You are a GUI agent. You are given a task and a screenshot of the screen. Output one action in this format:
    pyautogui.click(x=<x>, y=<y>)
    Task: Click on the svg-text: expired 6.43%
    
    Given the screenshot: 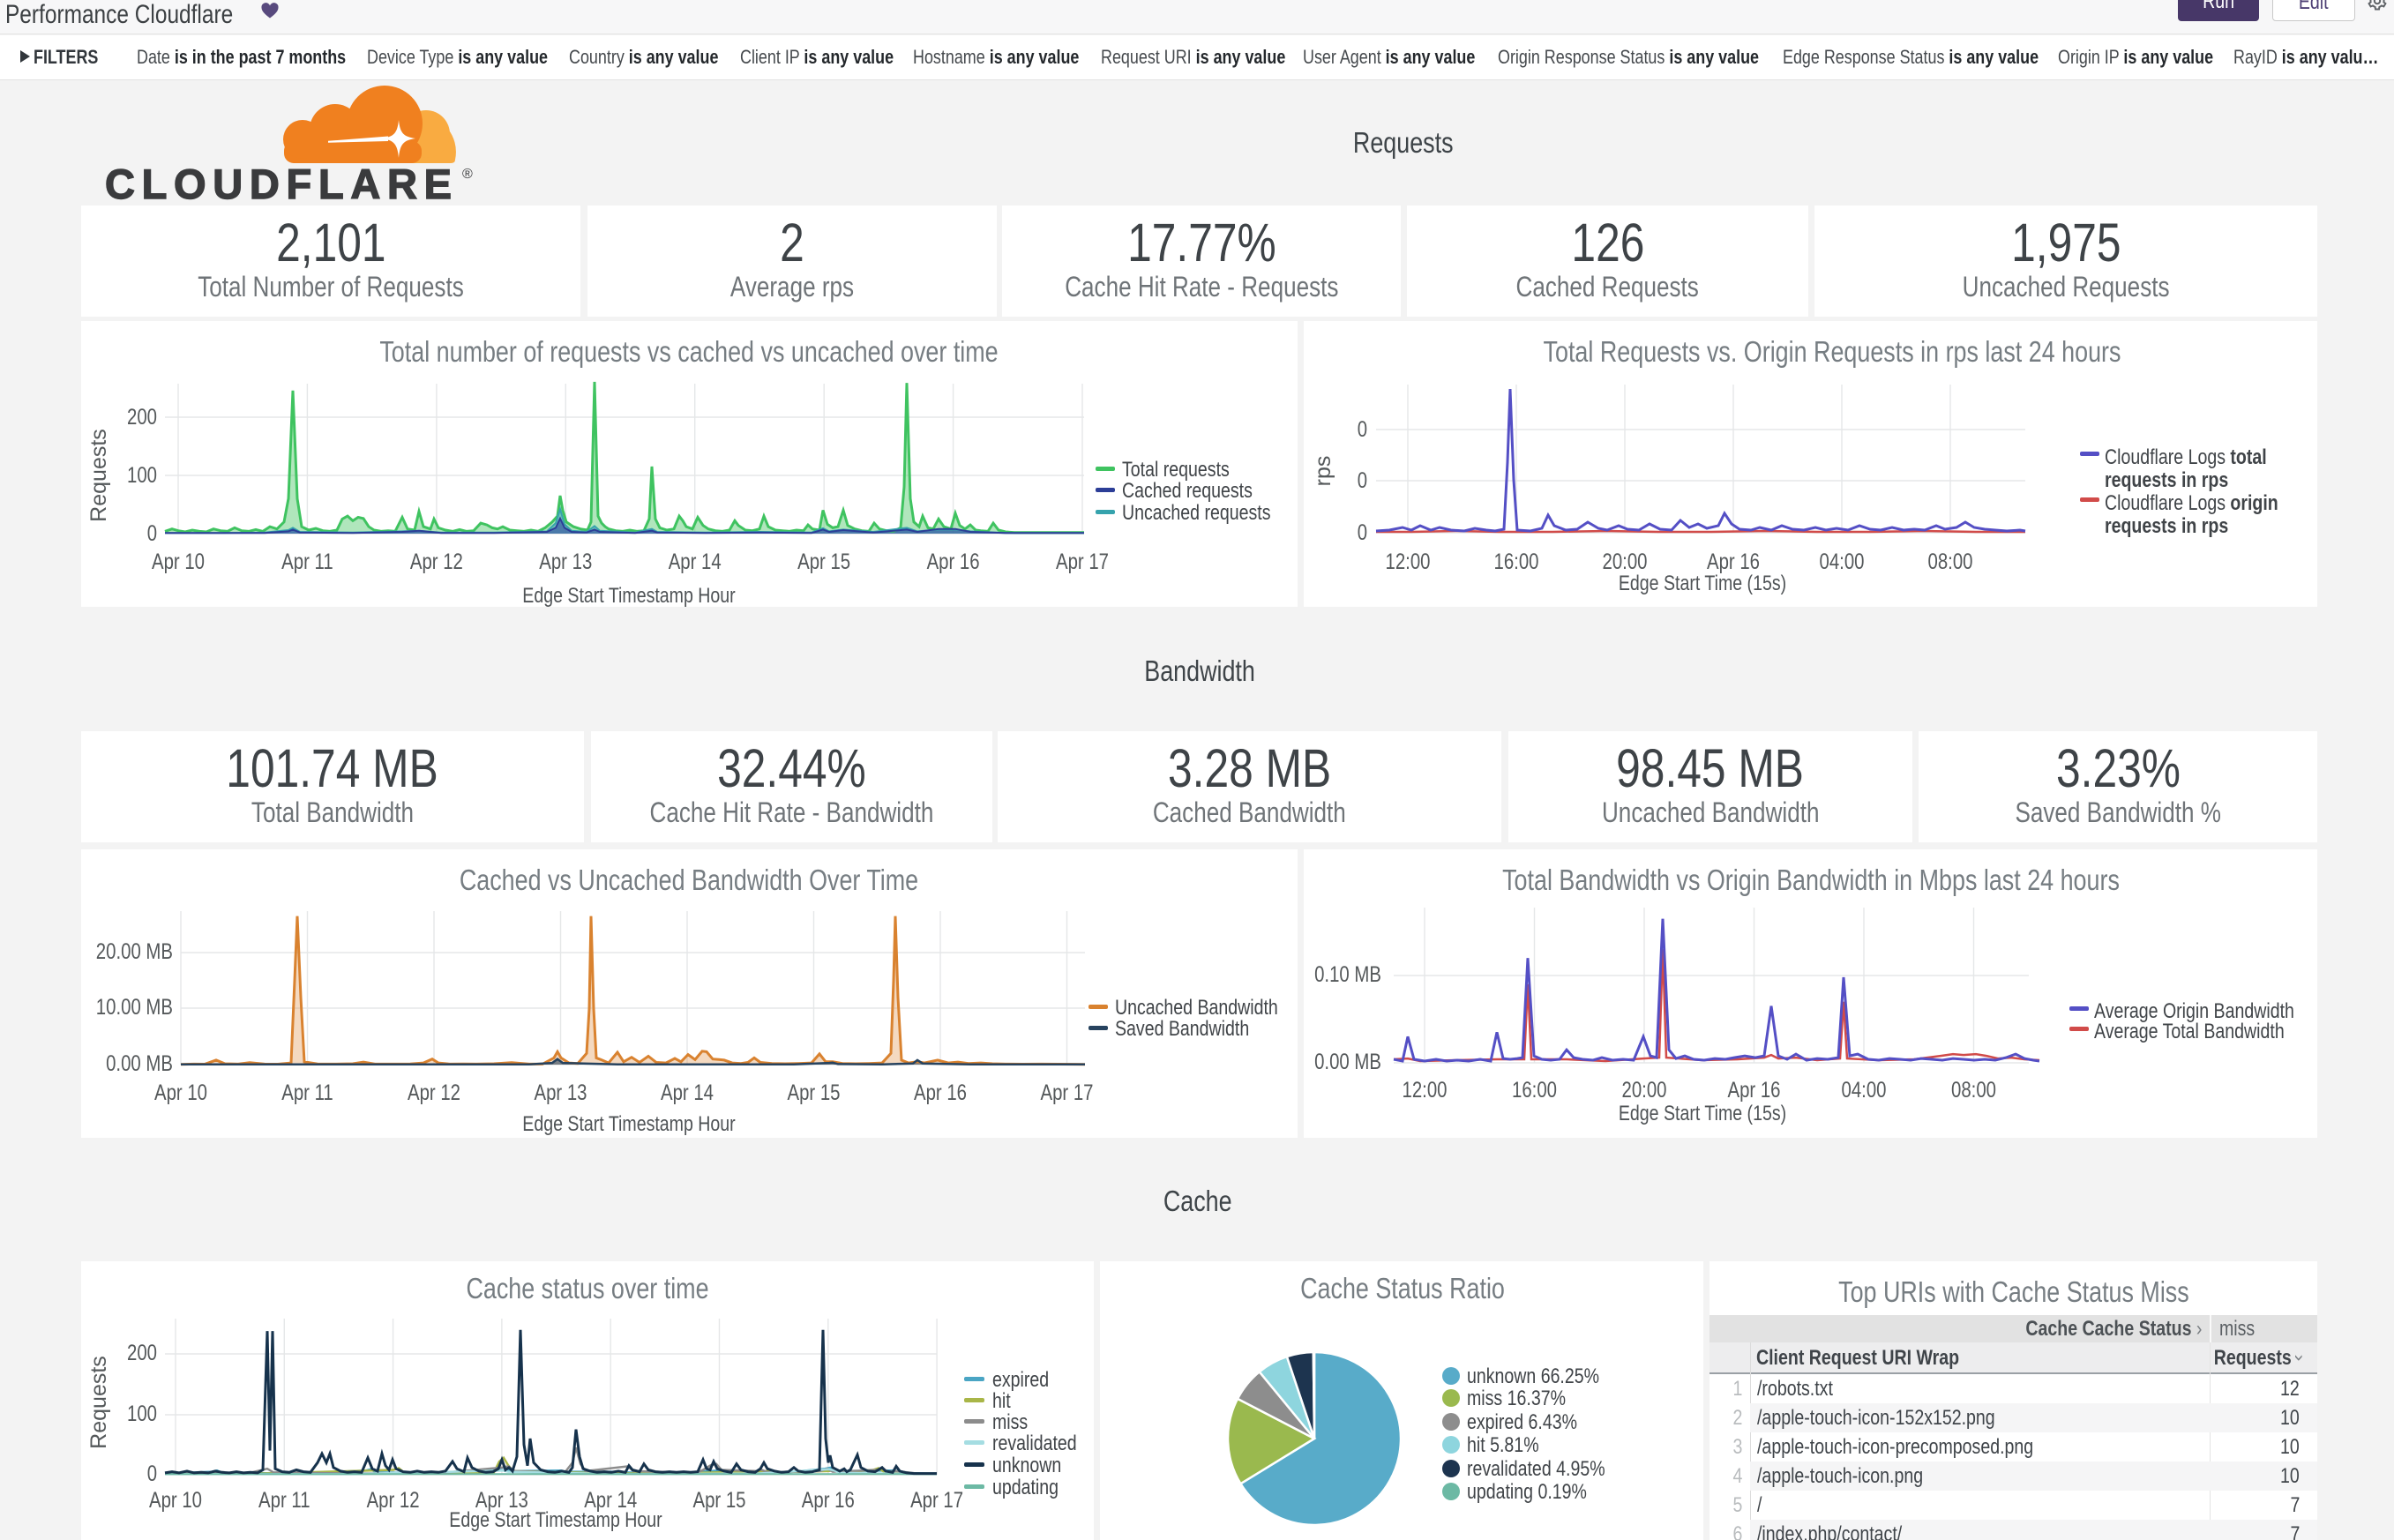 What is the action you would take?
    pyautogui.click(x=1522, y=1422)
    